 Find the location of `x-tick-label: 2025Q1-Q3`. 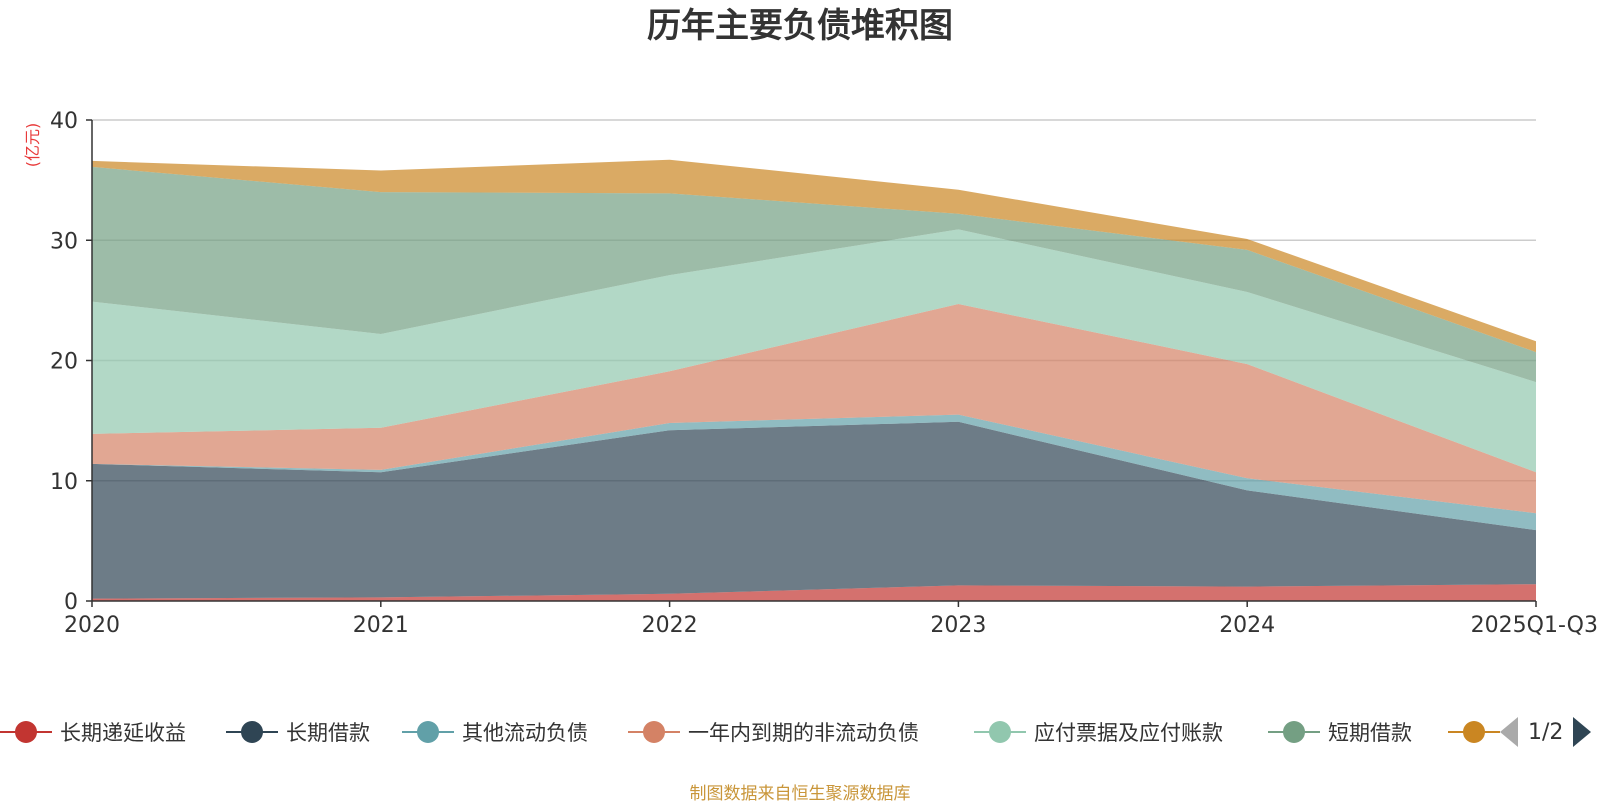

x-tick-label: 2025Q1-Q3 is located at coordinates (1534, 625).